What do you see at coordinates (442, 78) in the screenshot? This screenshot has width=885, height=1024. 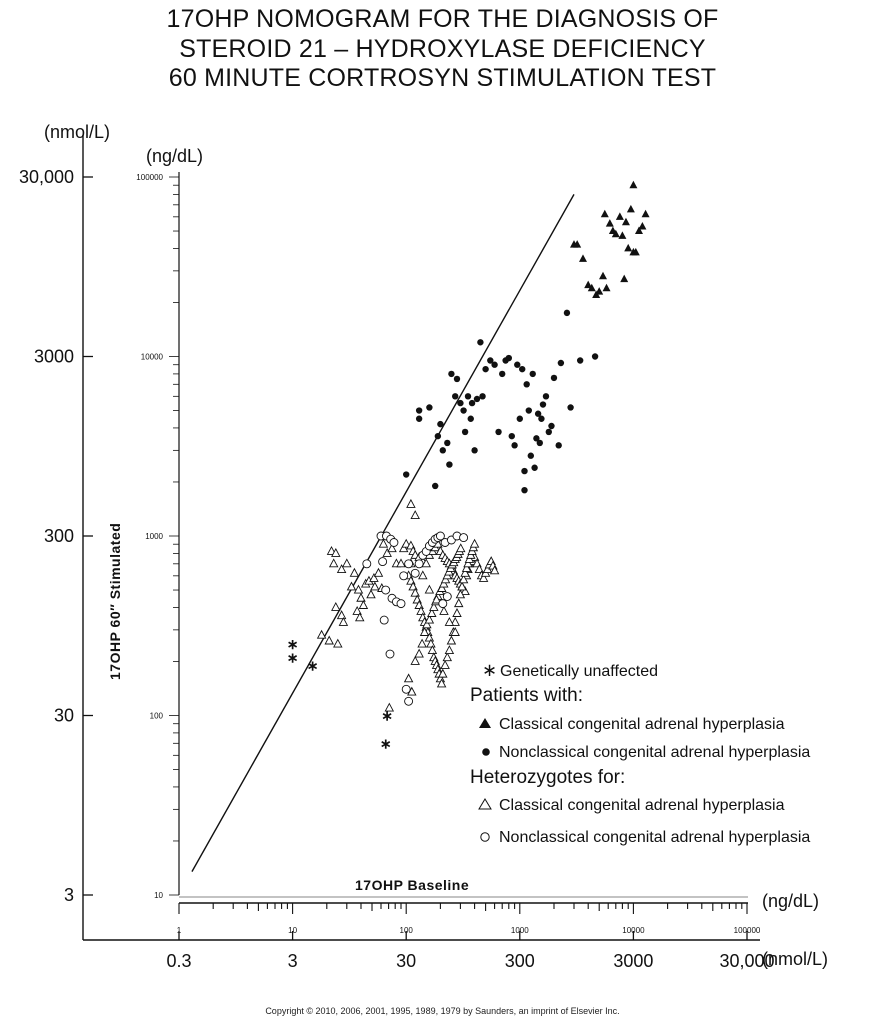 I see `chart-title-line-3: 60 MINUTE CORTROSYN STIMULATION TEST` at bounding box center [442, 78].